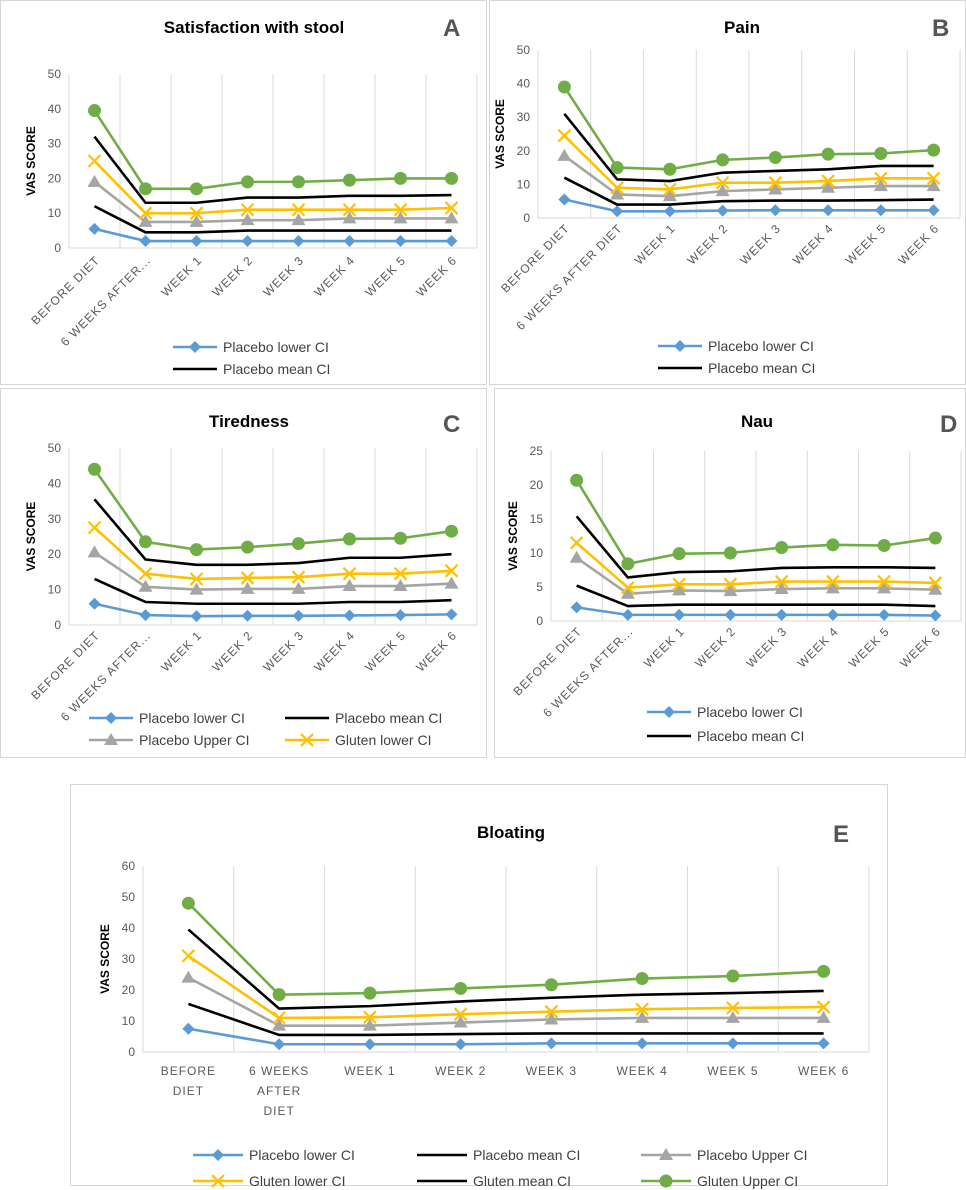  What do you see at coordinates (129, 959) in the screenshot?
I see `y-tick-label: 30` at bounding box center [129, 959].